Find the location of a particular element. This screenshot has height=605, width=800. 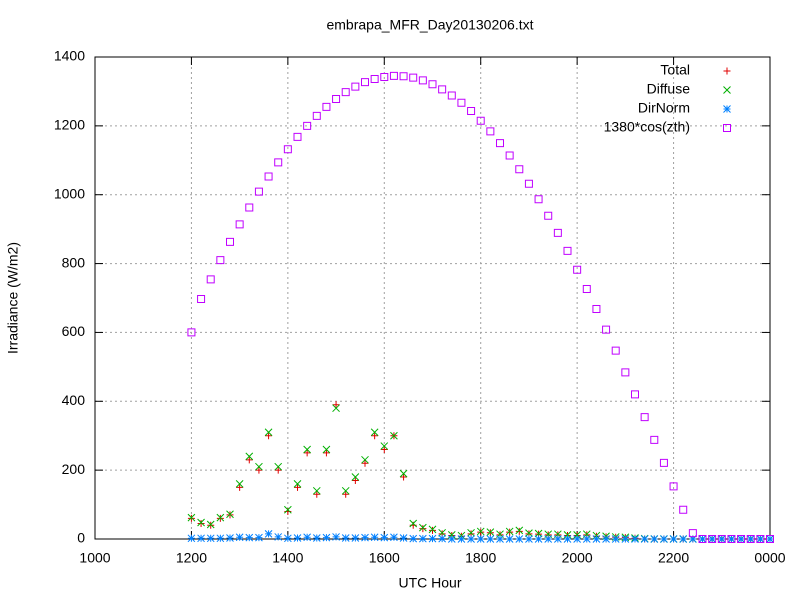

y-tick-label: 1400 is located at coordinates (69, 56).